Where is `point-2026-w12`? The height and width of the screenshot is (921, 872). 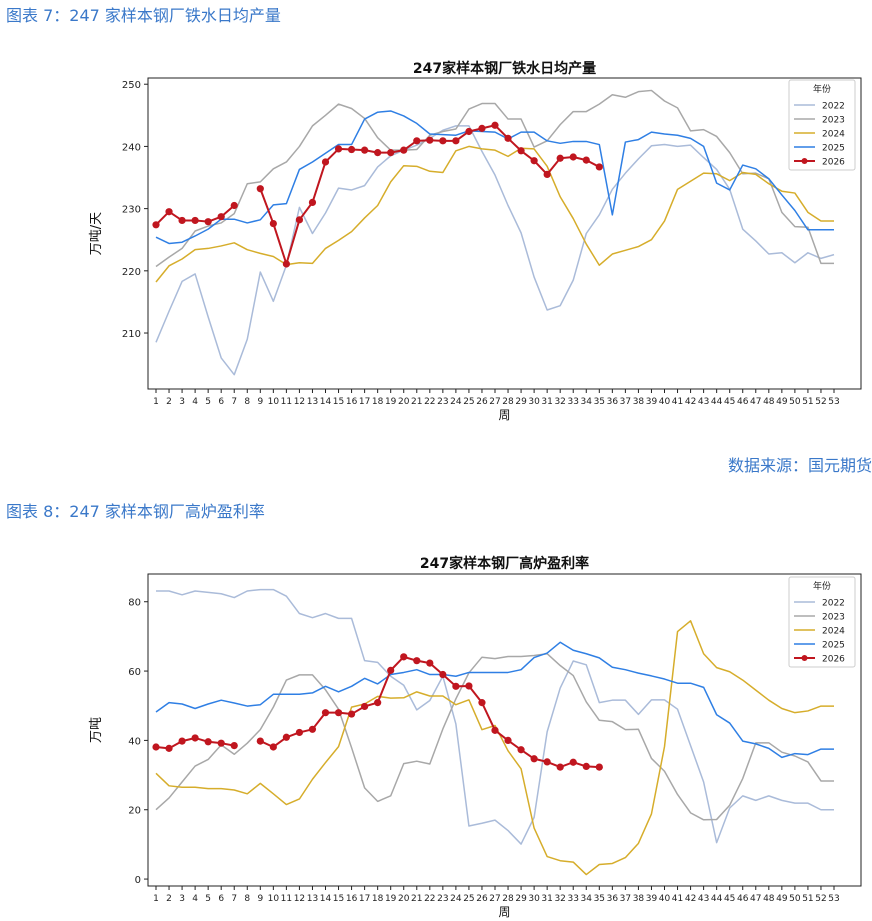 point-2026-w12 is located at coordinates (299, 220).